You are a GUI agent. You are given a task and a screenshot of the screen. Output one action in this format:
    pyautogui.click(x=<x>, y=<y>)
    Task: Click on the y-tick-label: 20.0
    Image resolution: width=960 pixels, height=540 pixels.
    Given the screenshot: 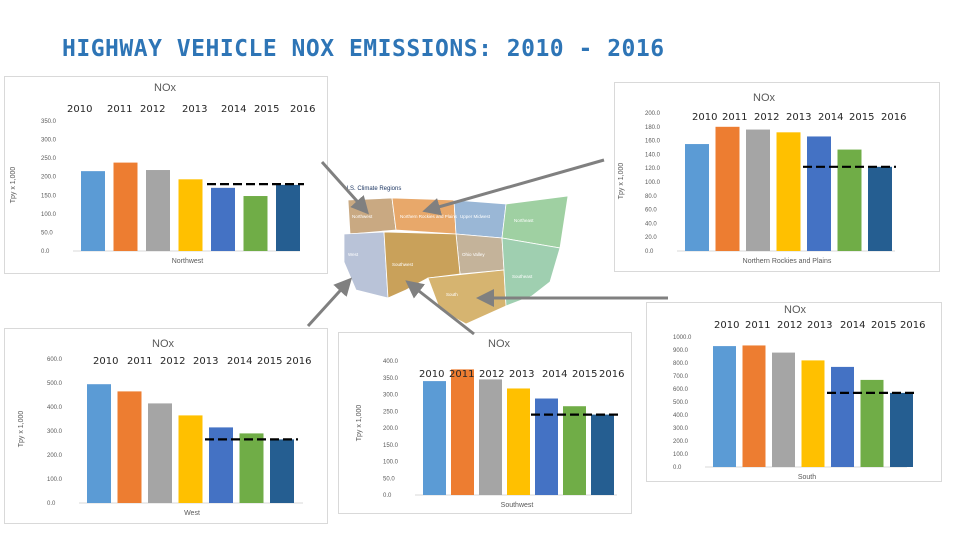 What is the action you would take?
    pyautogui.click(x=651, y=238)
    